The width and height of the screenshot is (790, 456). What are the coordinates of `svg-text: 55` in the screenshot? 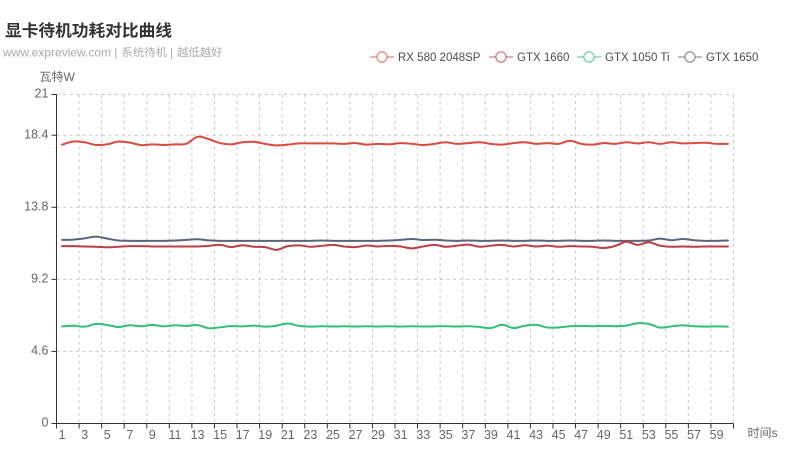 It's located at (671, 435).